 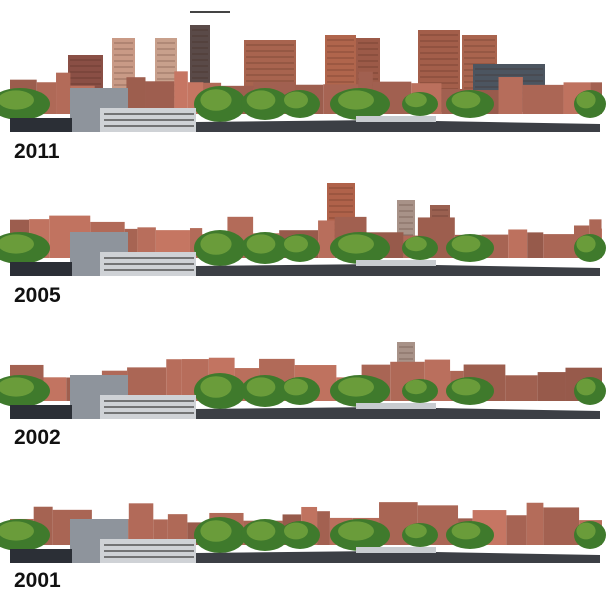 I want to click on year-label: 2001, so click(x=37, y=579).